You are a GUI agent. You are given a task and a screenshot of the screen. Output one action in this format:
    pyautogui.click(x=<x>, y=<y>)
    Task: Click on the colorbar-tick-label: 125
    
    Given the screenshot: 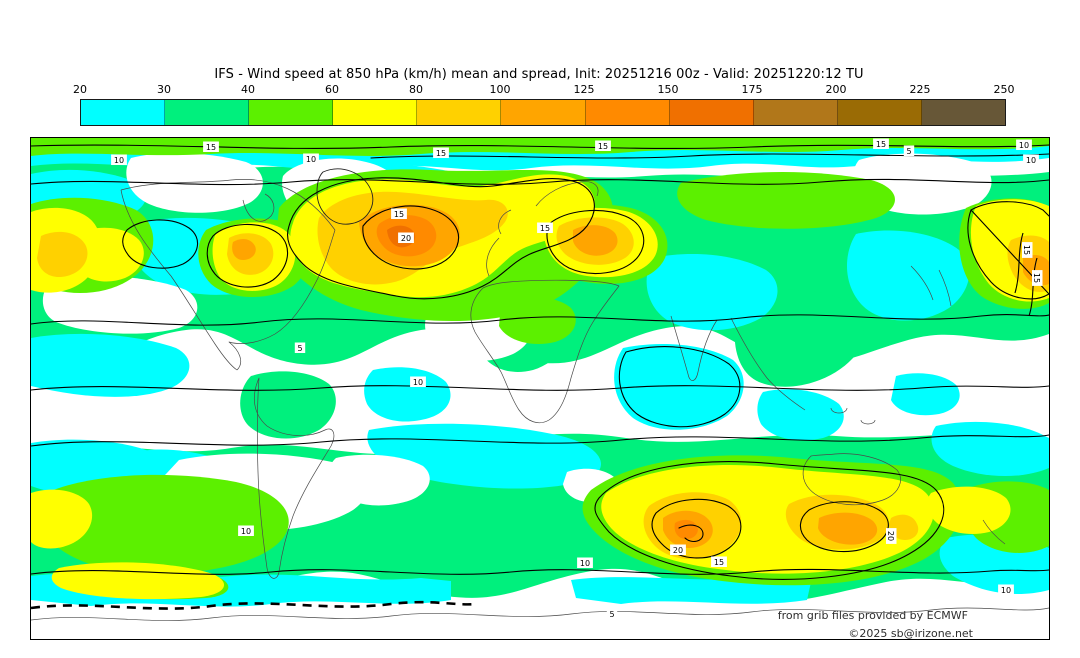 What is the action you would take?
    pyautogui.click(x=584, y=89)
    